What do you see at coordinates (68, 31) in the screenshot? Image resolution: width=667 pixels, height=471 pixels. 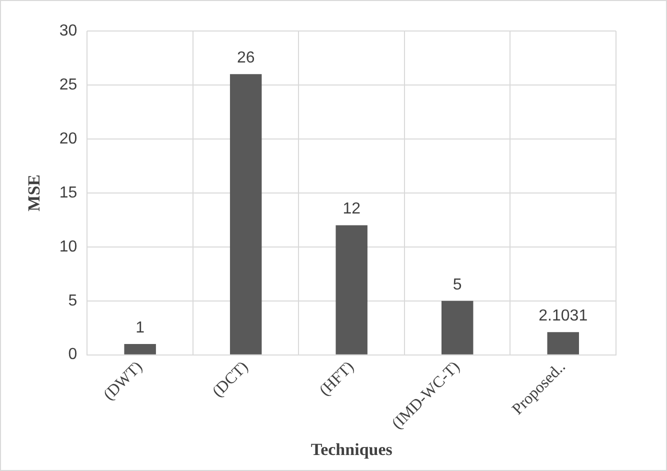 I see `y-tick-label: 30` at bounding box center [68, 31].